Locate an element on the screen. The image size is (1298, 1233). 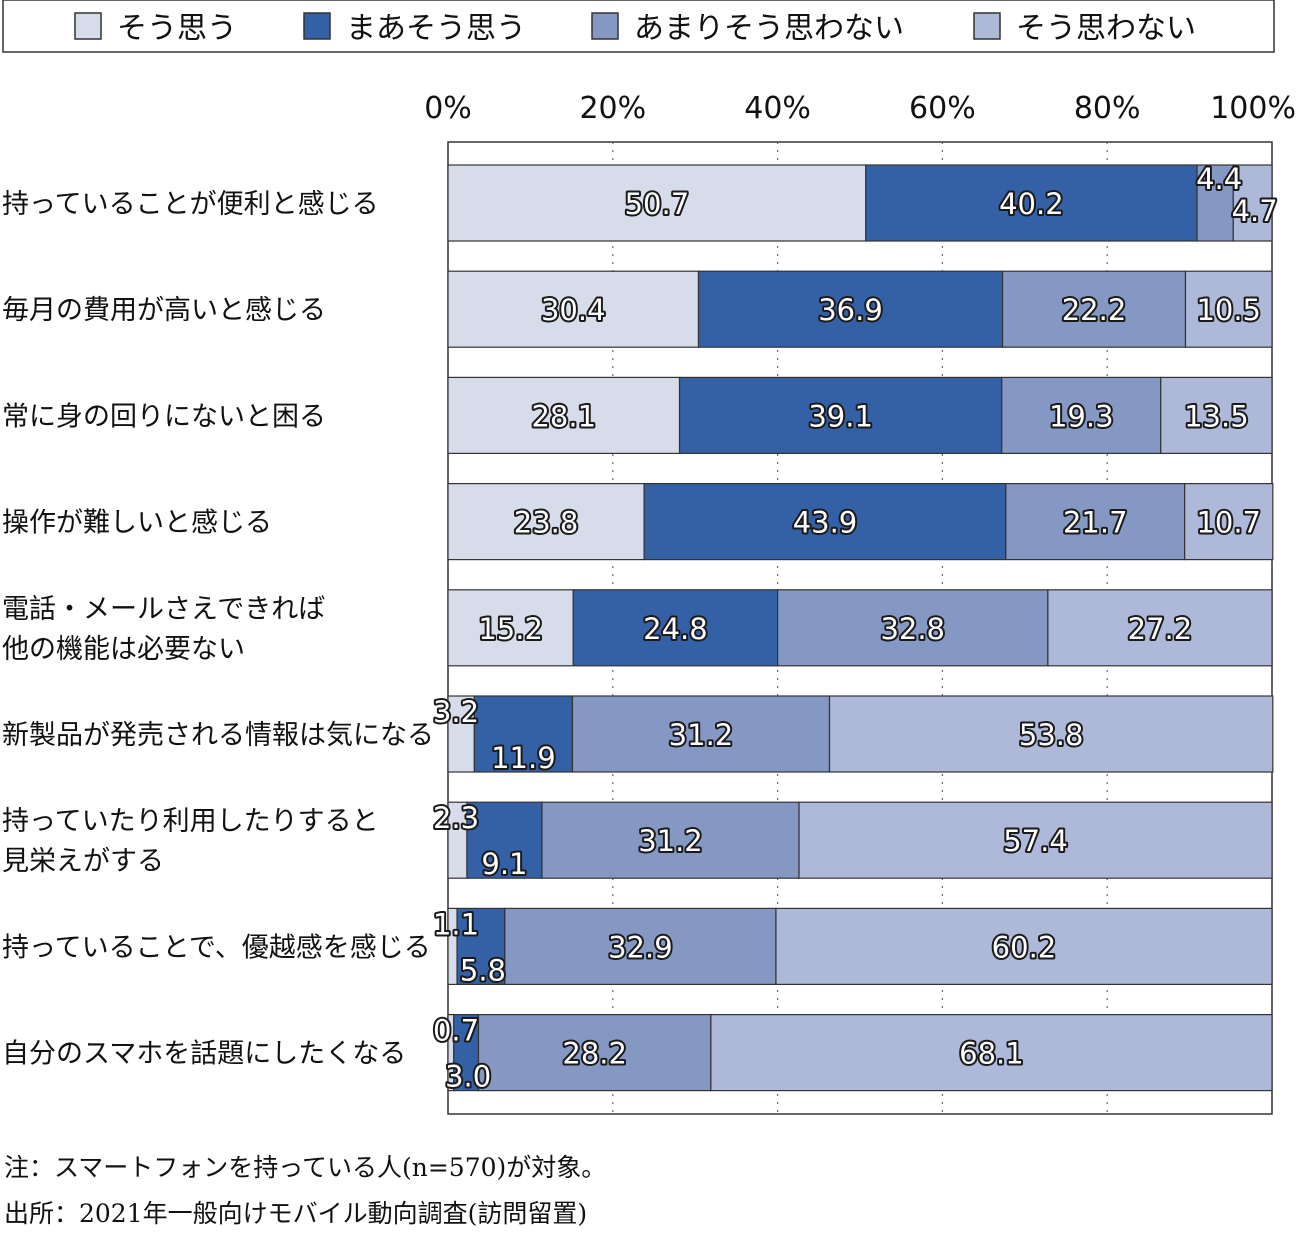
data-label: 50.7 is located at coordinates (657, 204).